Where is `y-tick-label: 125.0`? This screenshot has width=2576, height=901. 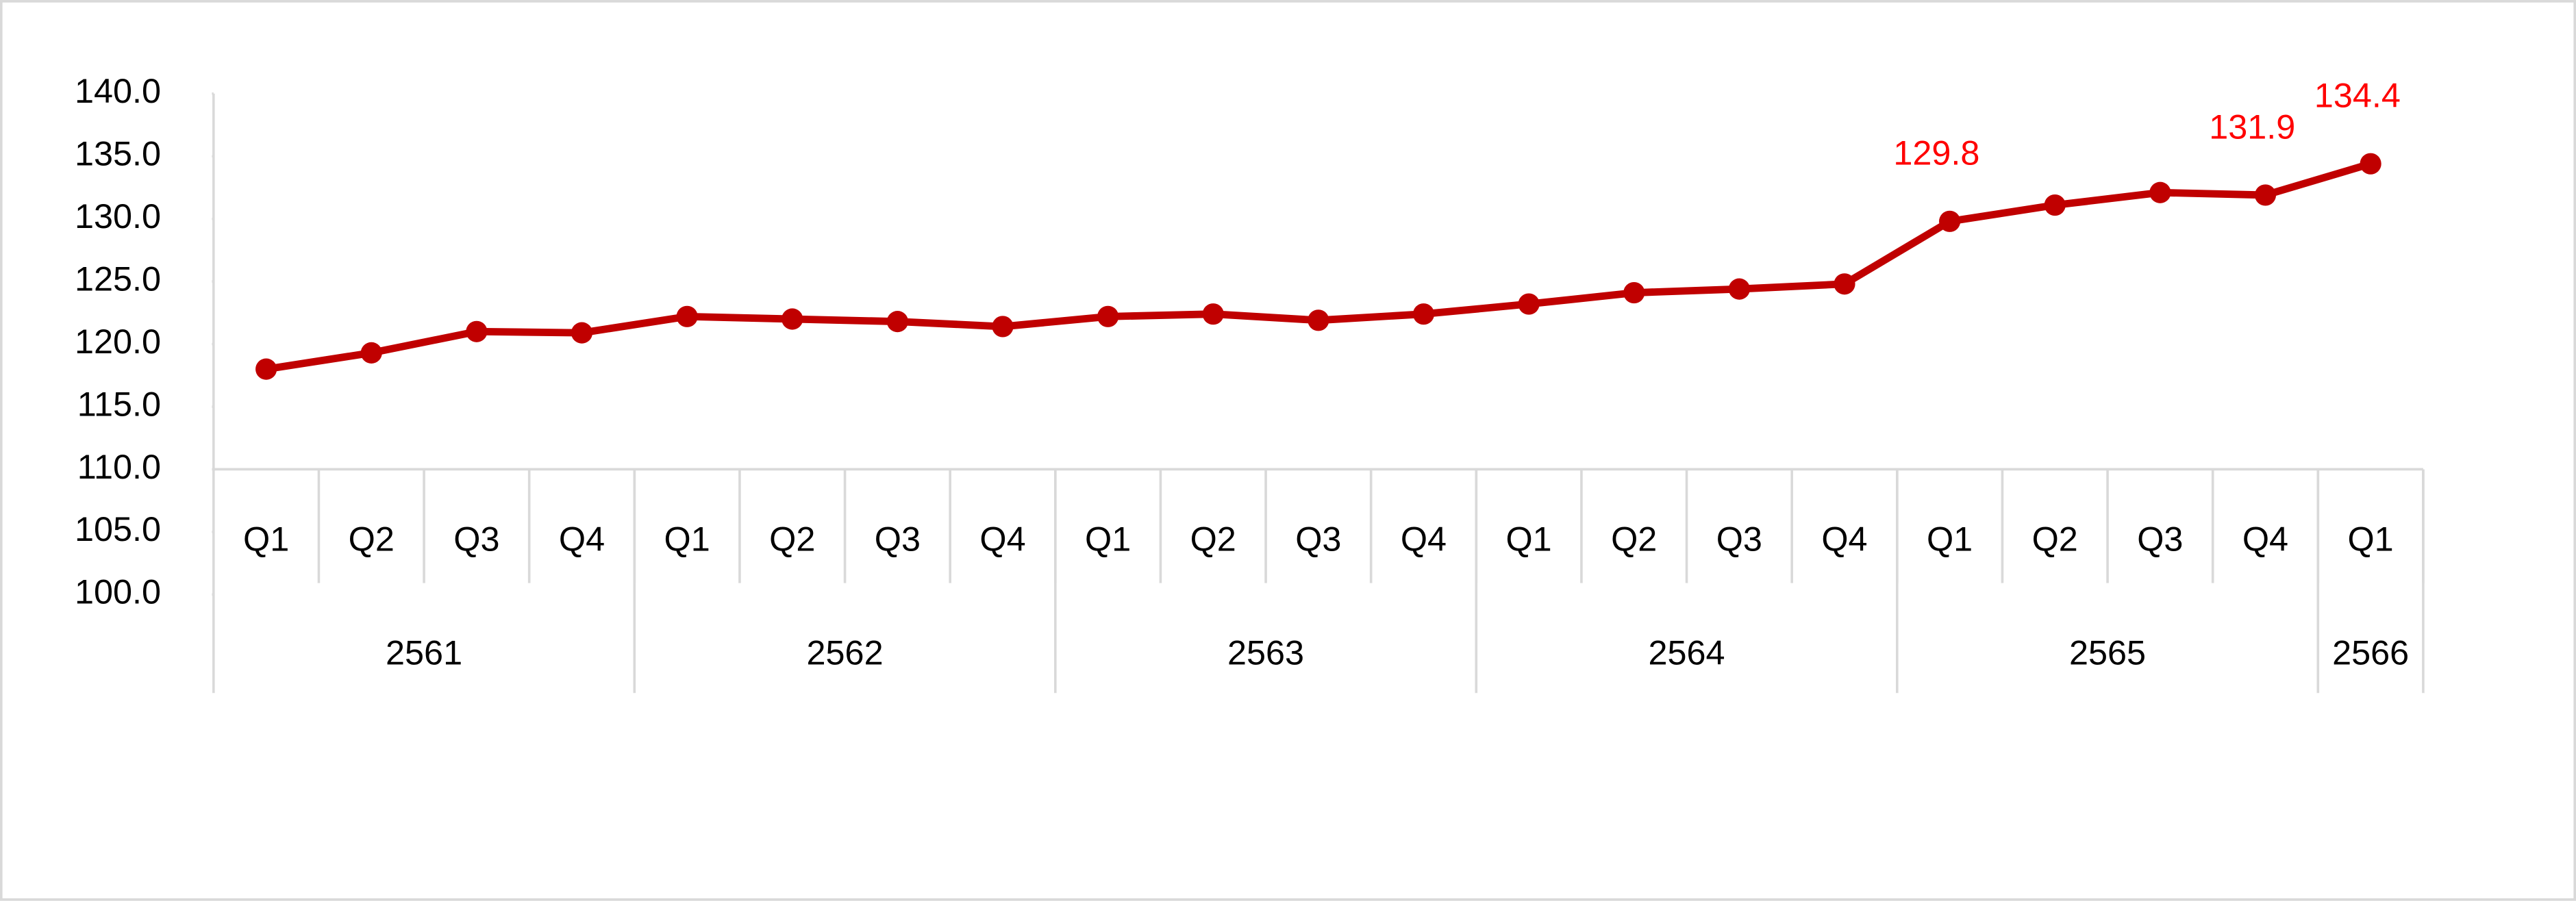 y-tick-label: 125.0 is located at coordinates (118, 278).